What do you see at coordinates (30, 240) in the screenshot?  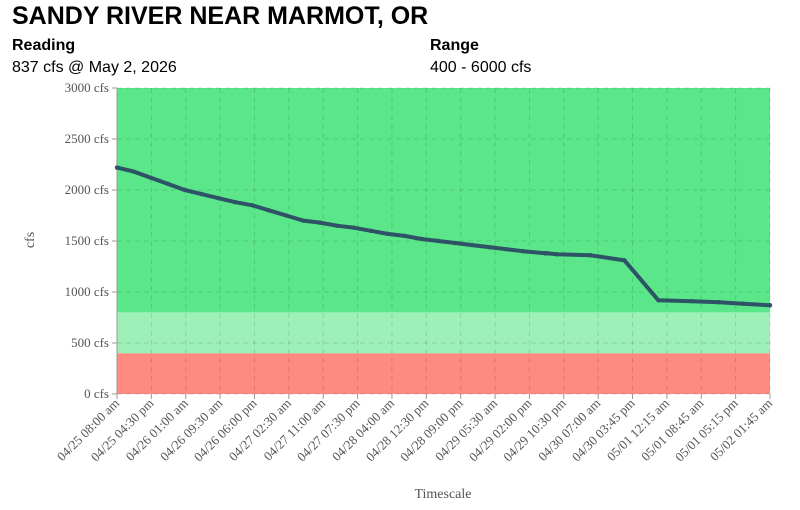 I see `y-axis-title: cfs` at bounding box center [30, 240].